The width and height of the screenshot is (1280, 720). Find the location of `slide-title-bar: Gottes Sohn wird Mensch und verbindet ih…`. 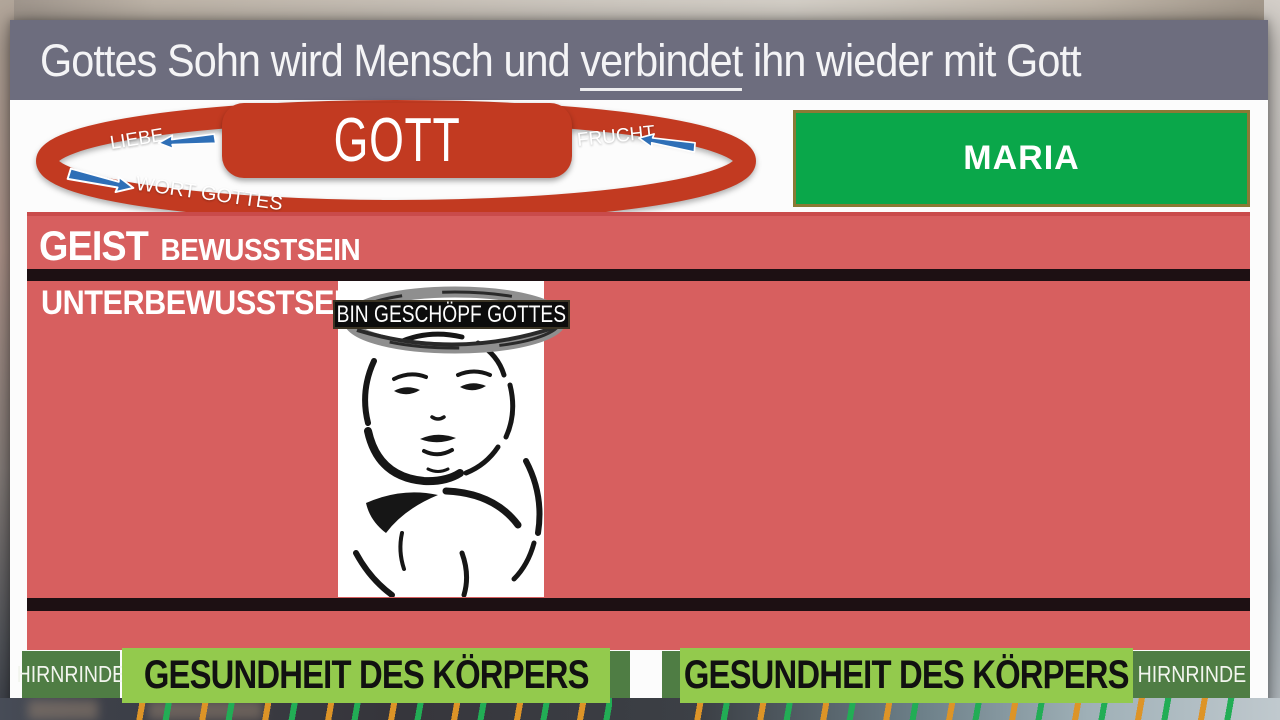

slide-title-bar: Gottes Sohn wird Mensch und verbindet ih… is located at coordinates (639, 60).